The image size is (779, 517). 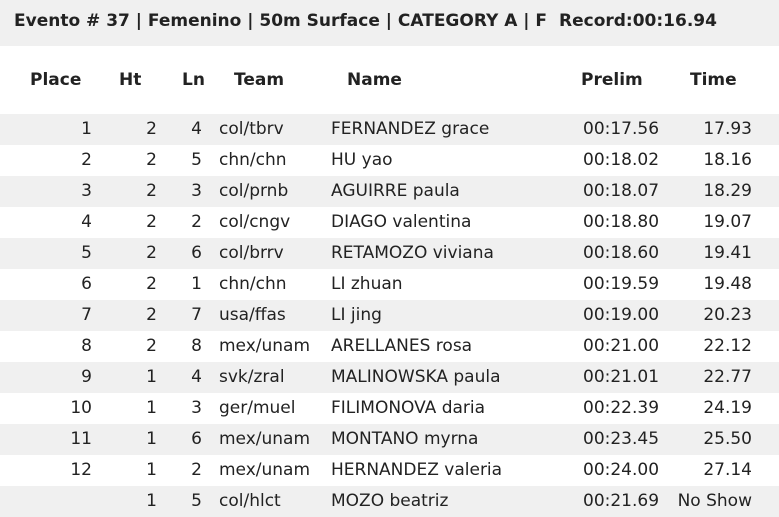 I want to click on table-cell: 19.48, so click(x=727, y=284).